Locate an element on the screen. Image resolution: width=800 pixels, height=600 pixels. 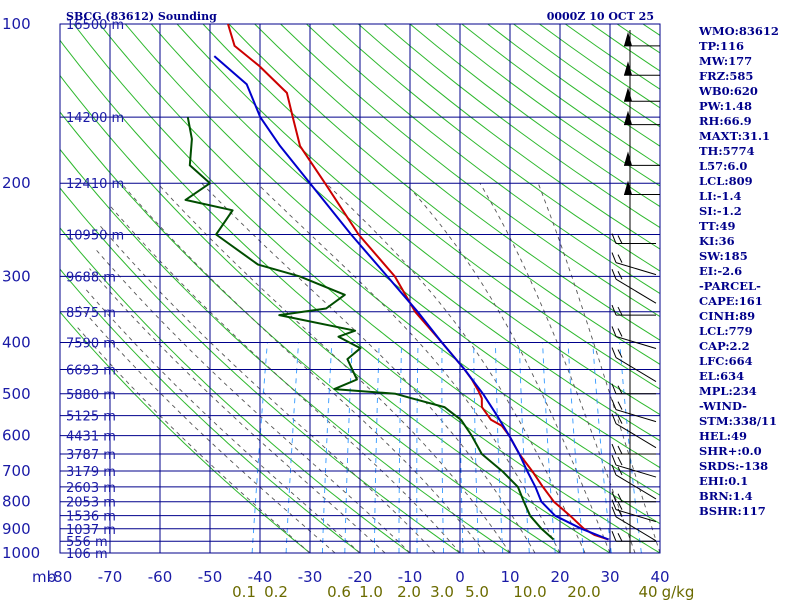
height-label: 2603 m is located at coordinates (91, 488).